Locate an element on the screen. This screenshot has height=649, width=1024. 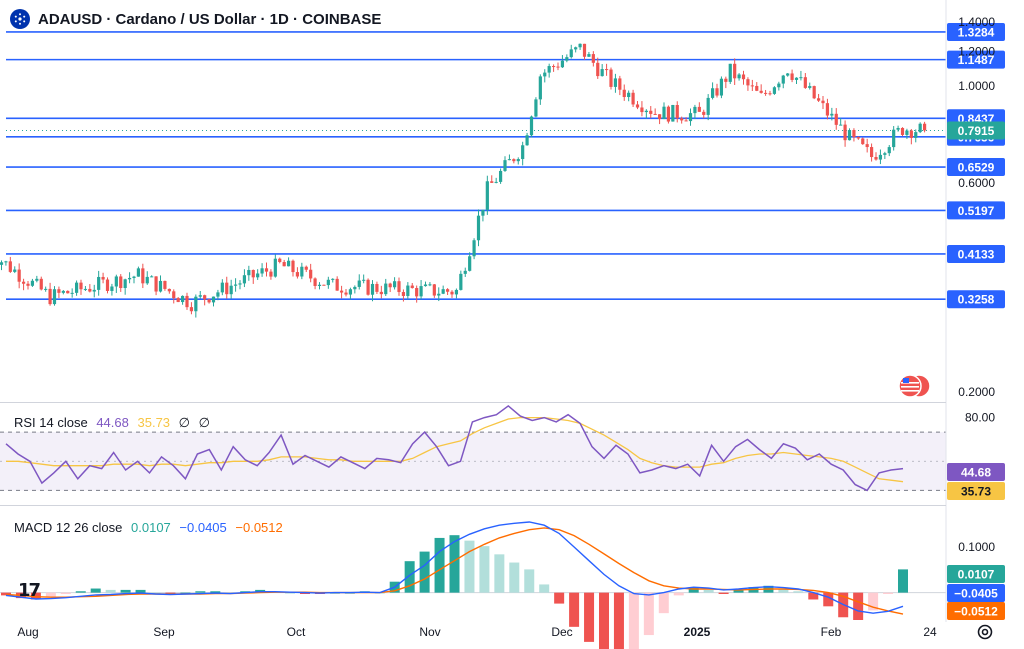
level-tag-0-bg is located at coordinates (976, 31).